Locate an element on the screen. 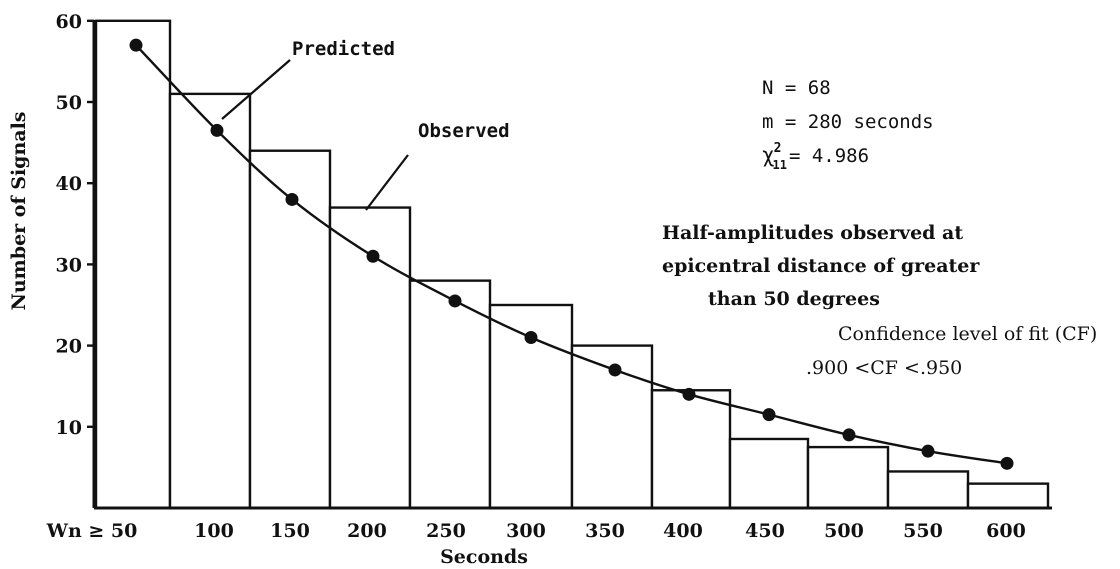 The height and width of the screenshot is (569, 1120). y-tick-label: 60 is located at coordinates (69, 22).